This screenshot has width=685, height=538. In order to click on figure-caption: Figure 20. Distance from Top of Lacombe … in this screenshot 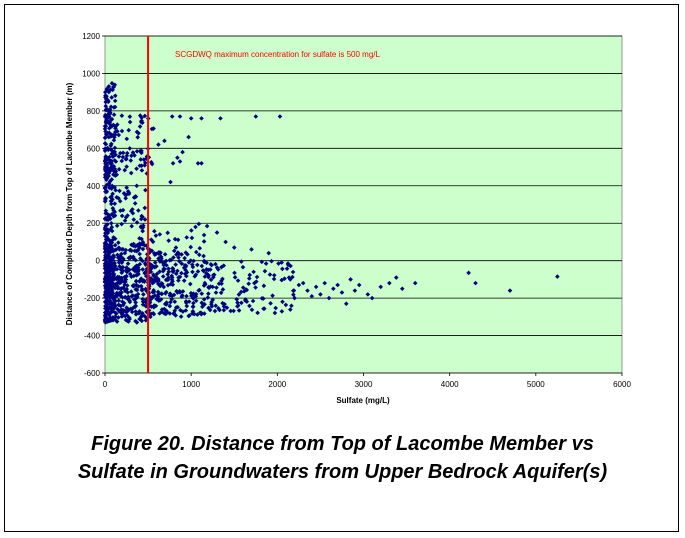, I will do `click(342, 458)`.